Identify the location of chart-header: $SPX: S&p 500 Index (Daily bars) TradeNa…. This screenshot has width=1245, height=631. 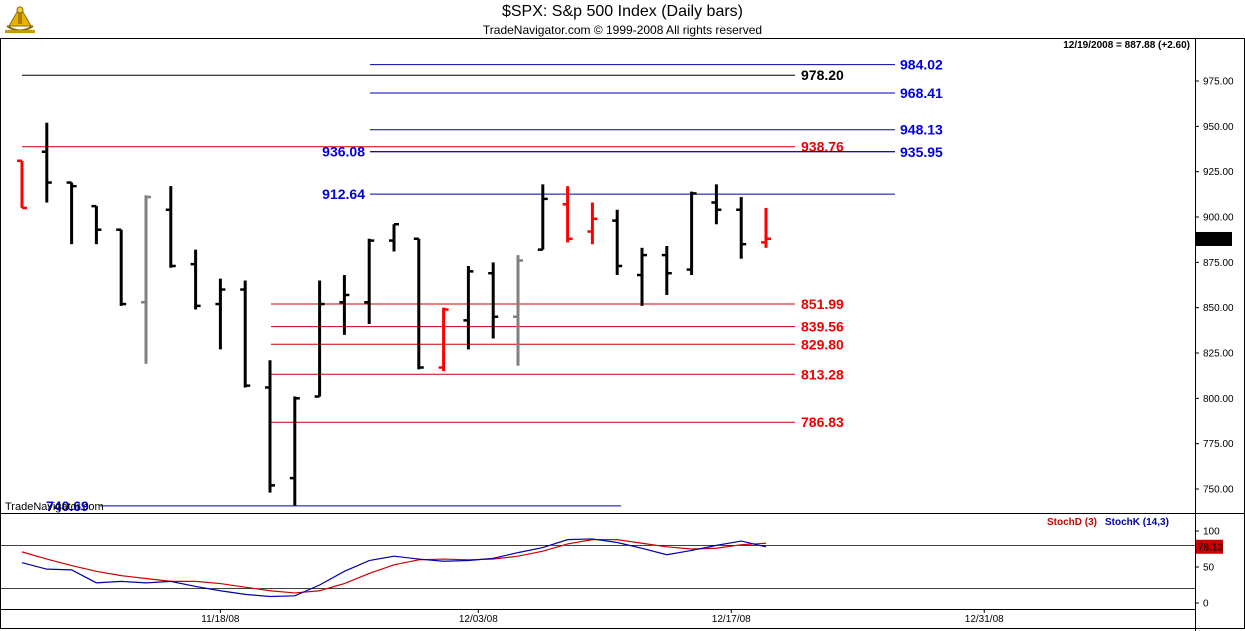
(622, 19).